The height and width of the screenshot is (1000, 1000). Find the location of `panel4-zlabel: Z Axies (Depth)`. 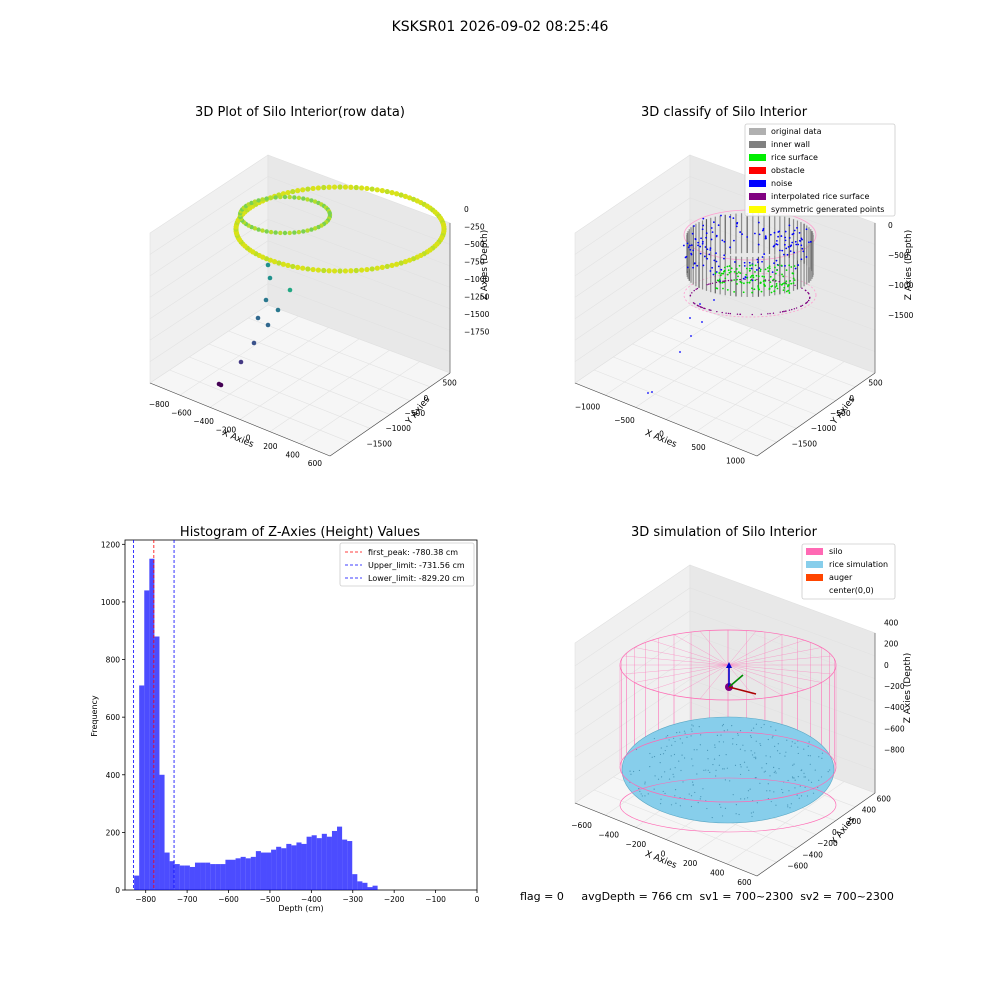

panel4-zlabel: Z Axies (Depth) is located at coordinates (908, 688).